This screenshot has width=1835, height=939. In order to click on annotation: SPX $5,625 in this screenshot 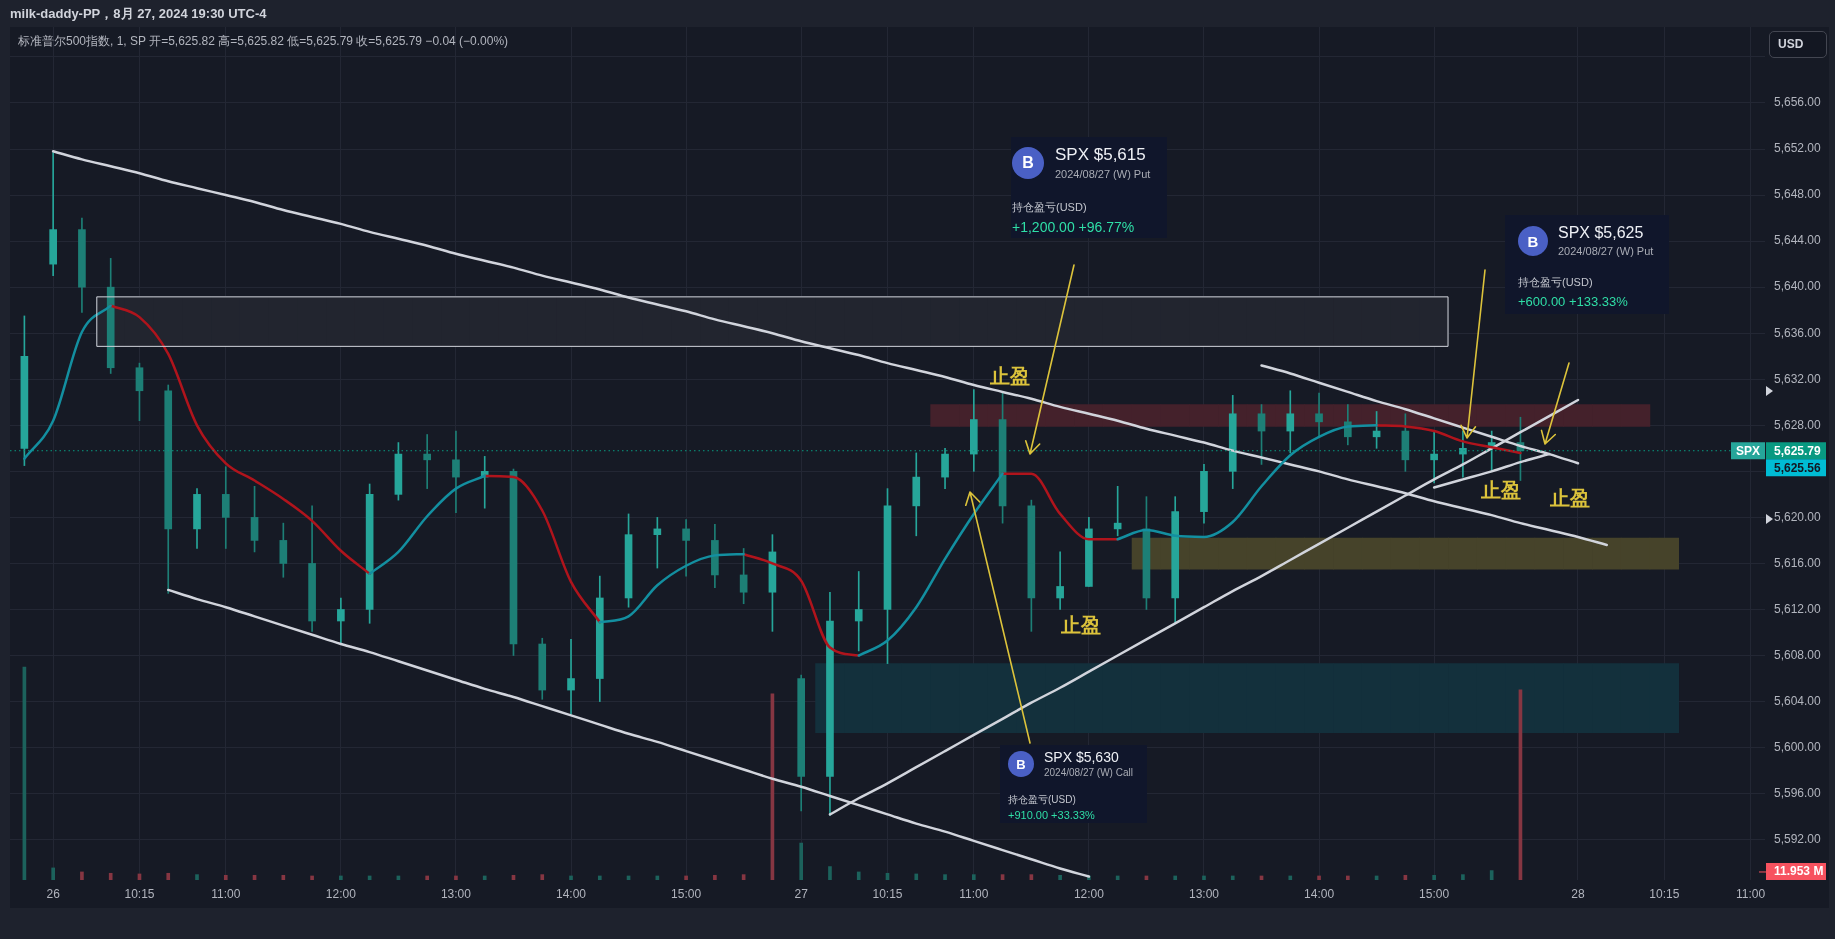, I will do `click(1601, 233)`.